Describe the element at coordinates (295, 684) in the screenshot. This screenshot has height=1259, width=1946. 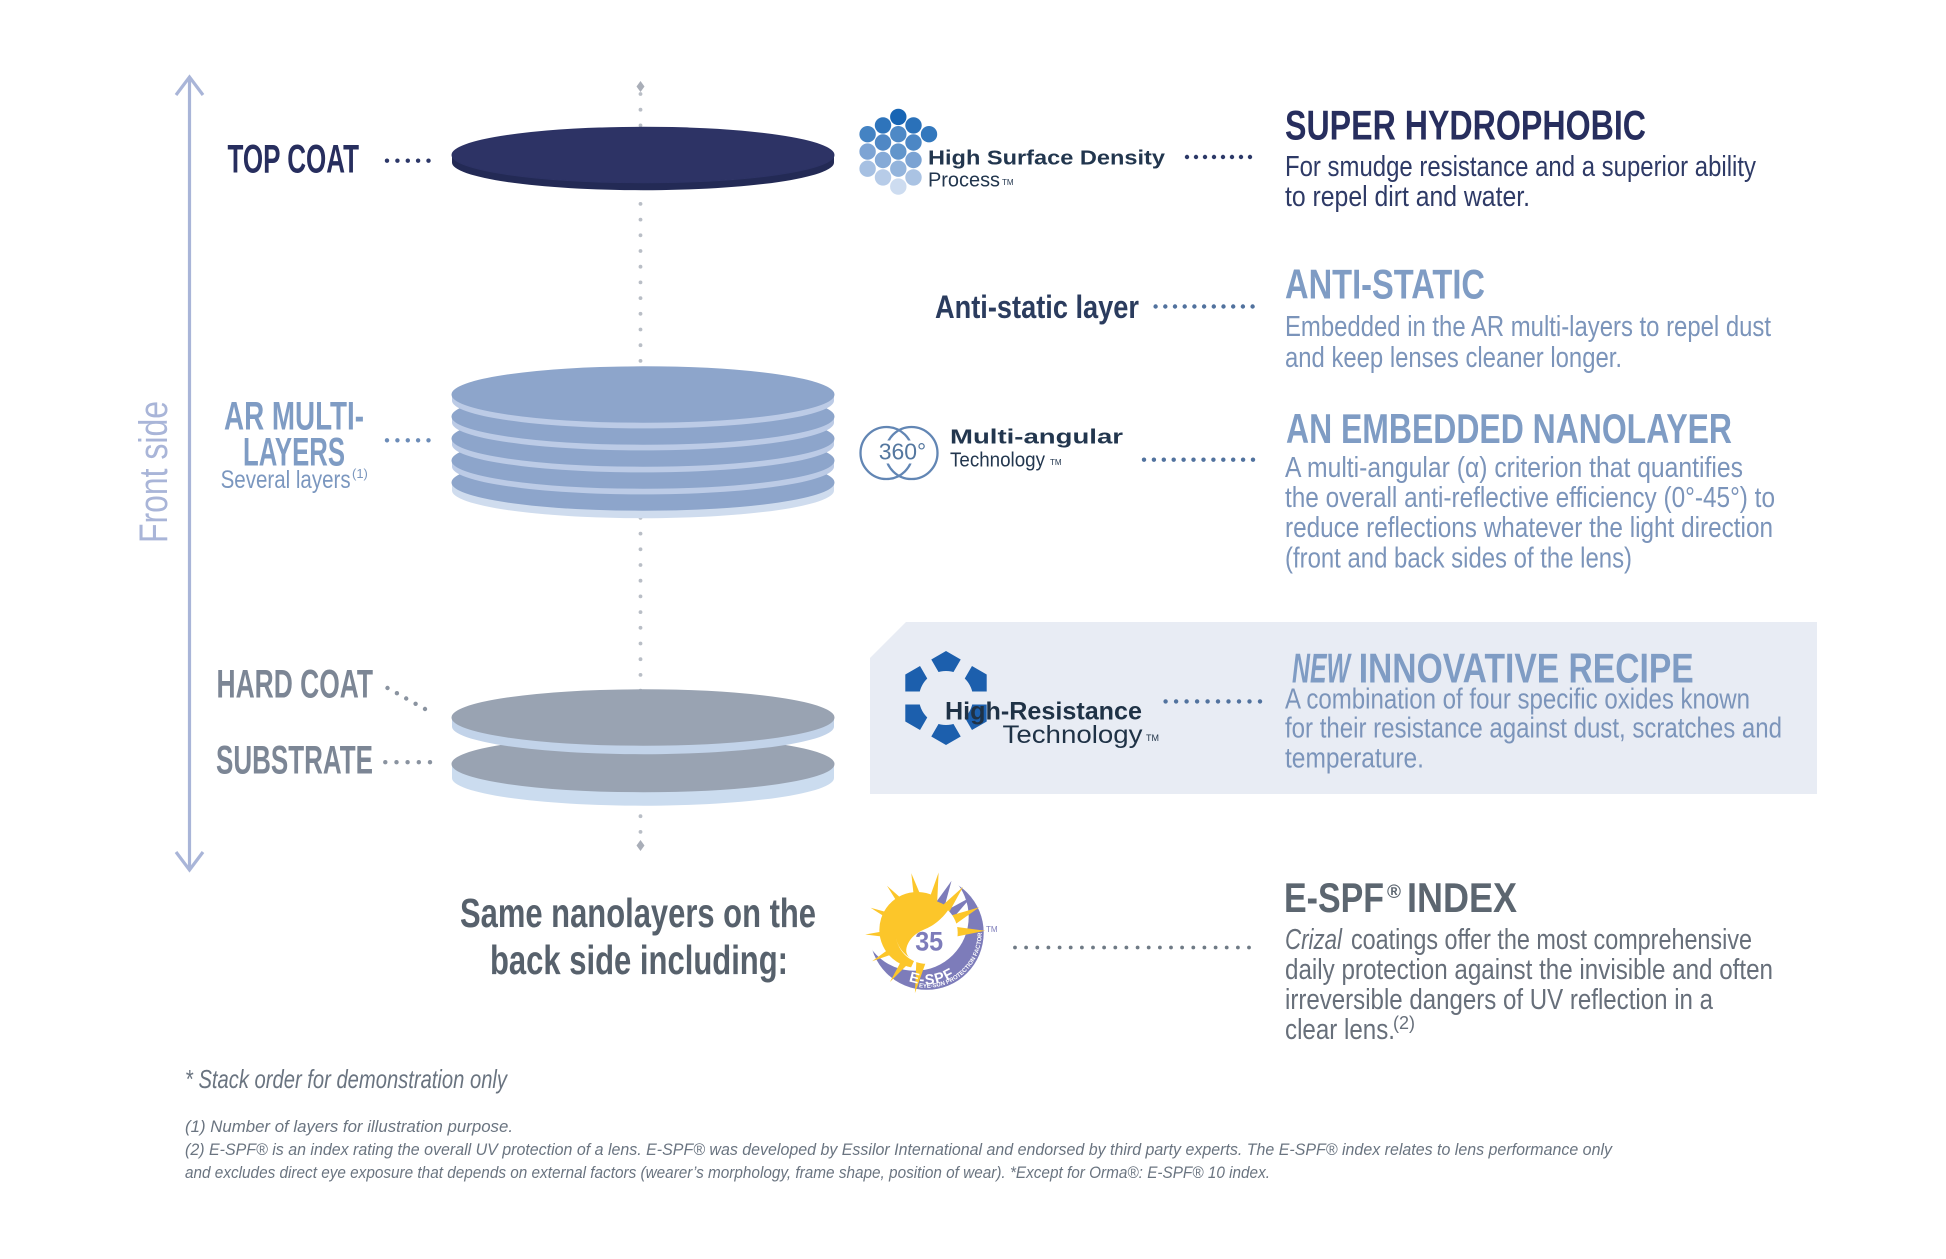
I see `svg-text: HARD COAT` at that location.